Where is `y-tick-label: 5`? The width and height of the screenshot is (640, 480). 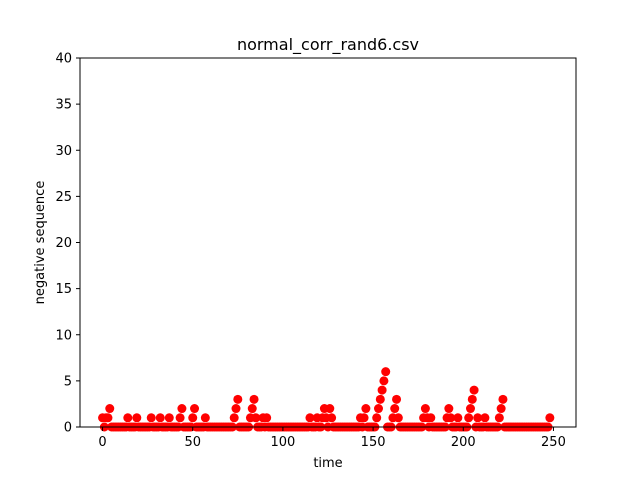
y-tick-label: 5 is located at coordinates (68, 381).